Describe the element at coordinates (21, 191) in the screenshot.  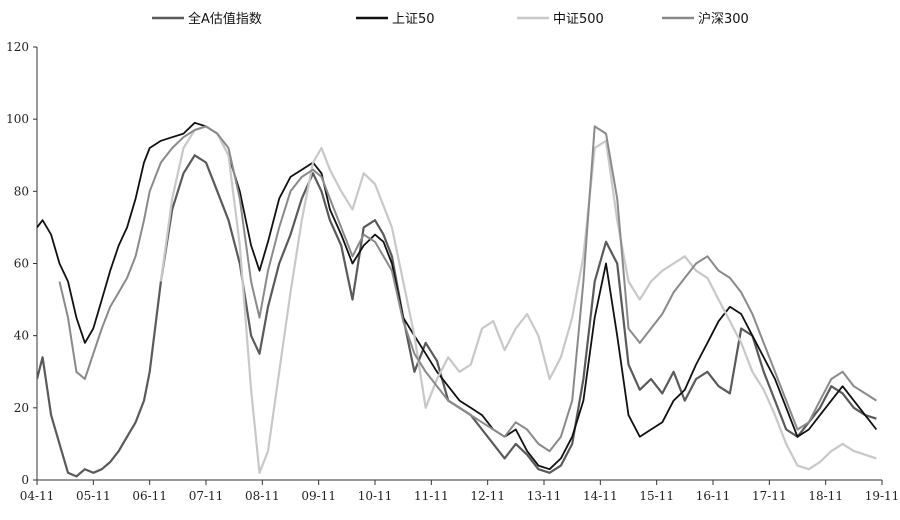
I see `y-tick-label: 80` at that location.